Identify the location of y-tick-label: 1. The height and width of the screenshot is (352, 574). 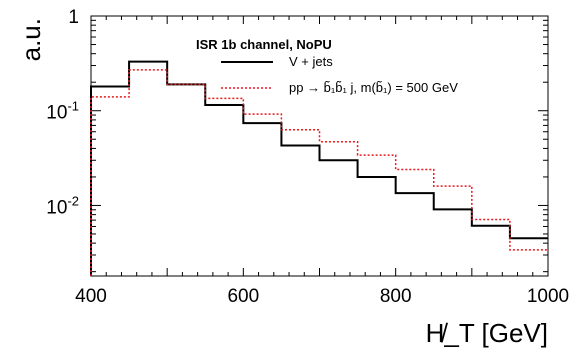
(73, 17).